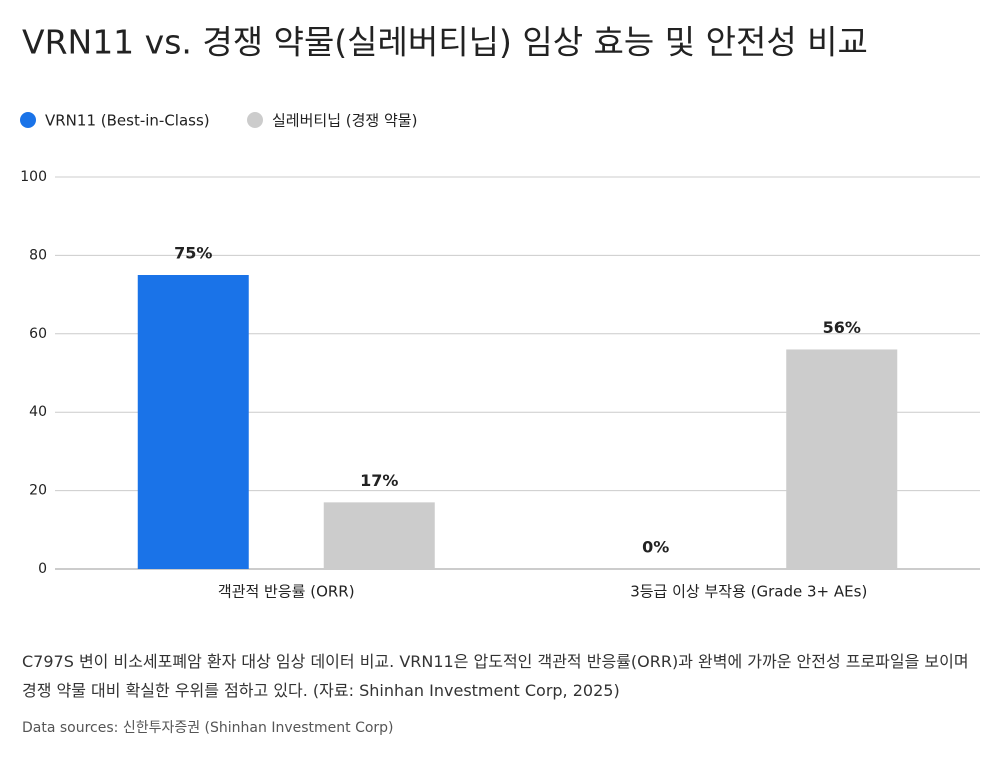  Describe the element at coordinates (193, 253) in the screenshot. I see `value-label: 75%` at that location.